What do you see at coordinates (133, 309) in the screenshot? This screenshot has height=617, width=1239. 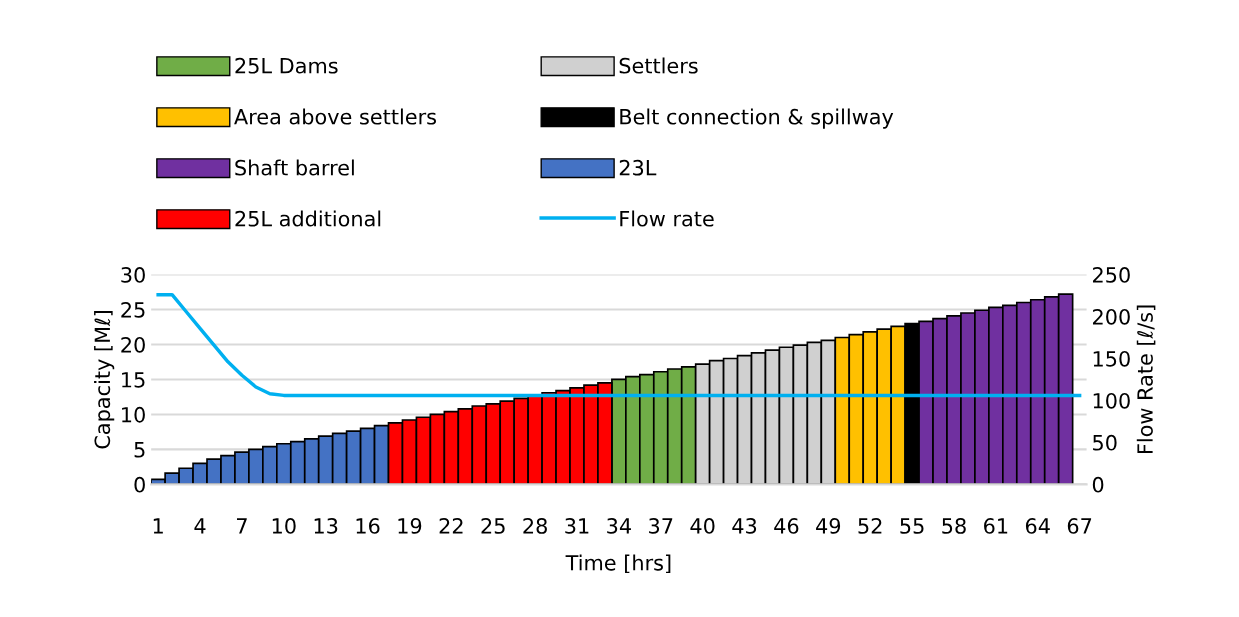 I see `y-tick-label: 25` at bounding box center [133, 309].